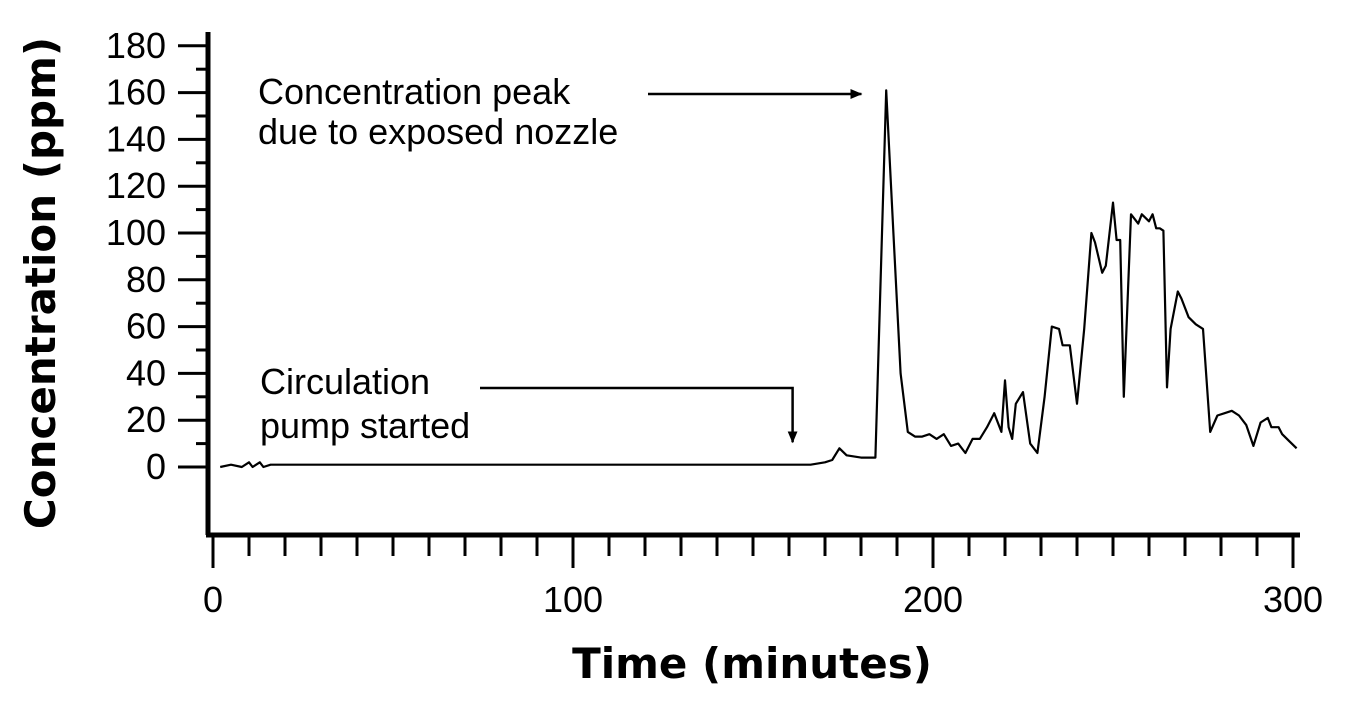 Image resolution: width=1359 pixels, height=724 pixels. What do you see at coordinates (573, 599) in the screenshot?
I see `x-tick-label: 100` at bounding box center [573, 599].